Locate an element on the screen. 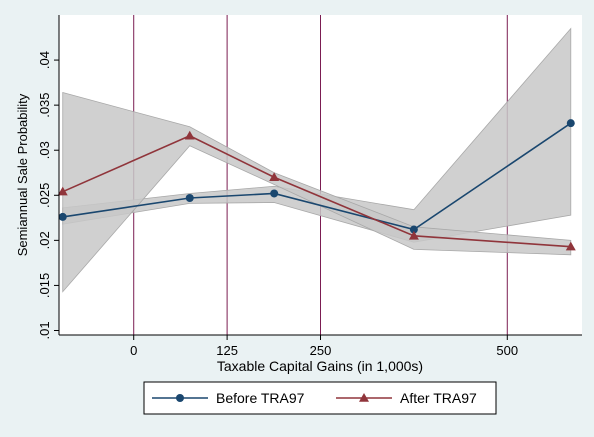 The image size is (594, 437). x-axis-label: Taxable Capital Gains (in 1,000s) is located at coordinates (320, 366).